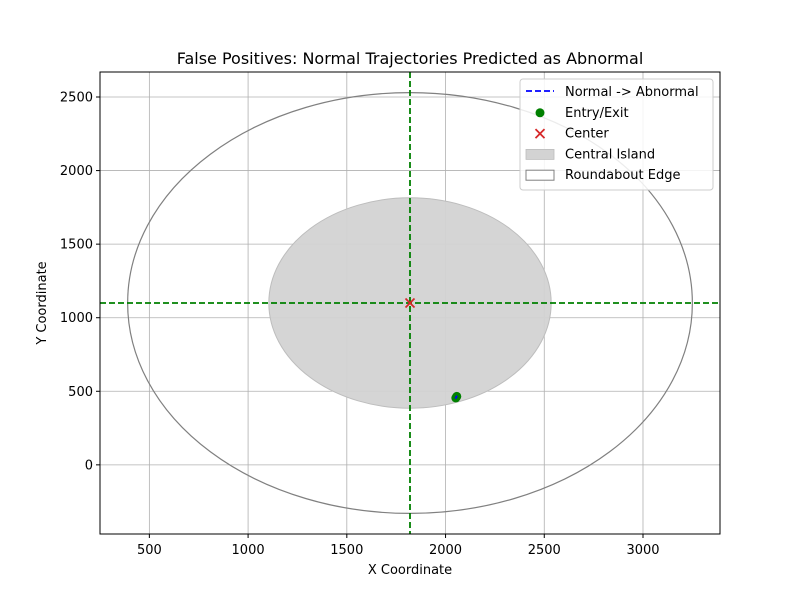 The width and height of the screenshot is (800, 600). Describe the element at coordinates (540, 133) in the screenshot. I see `legend-handle-cross` at that location.